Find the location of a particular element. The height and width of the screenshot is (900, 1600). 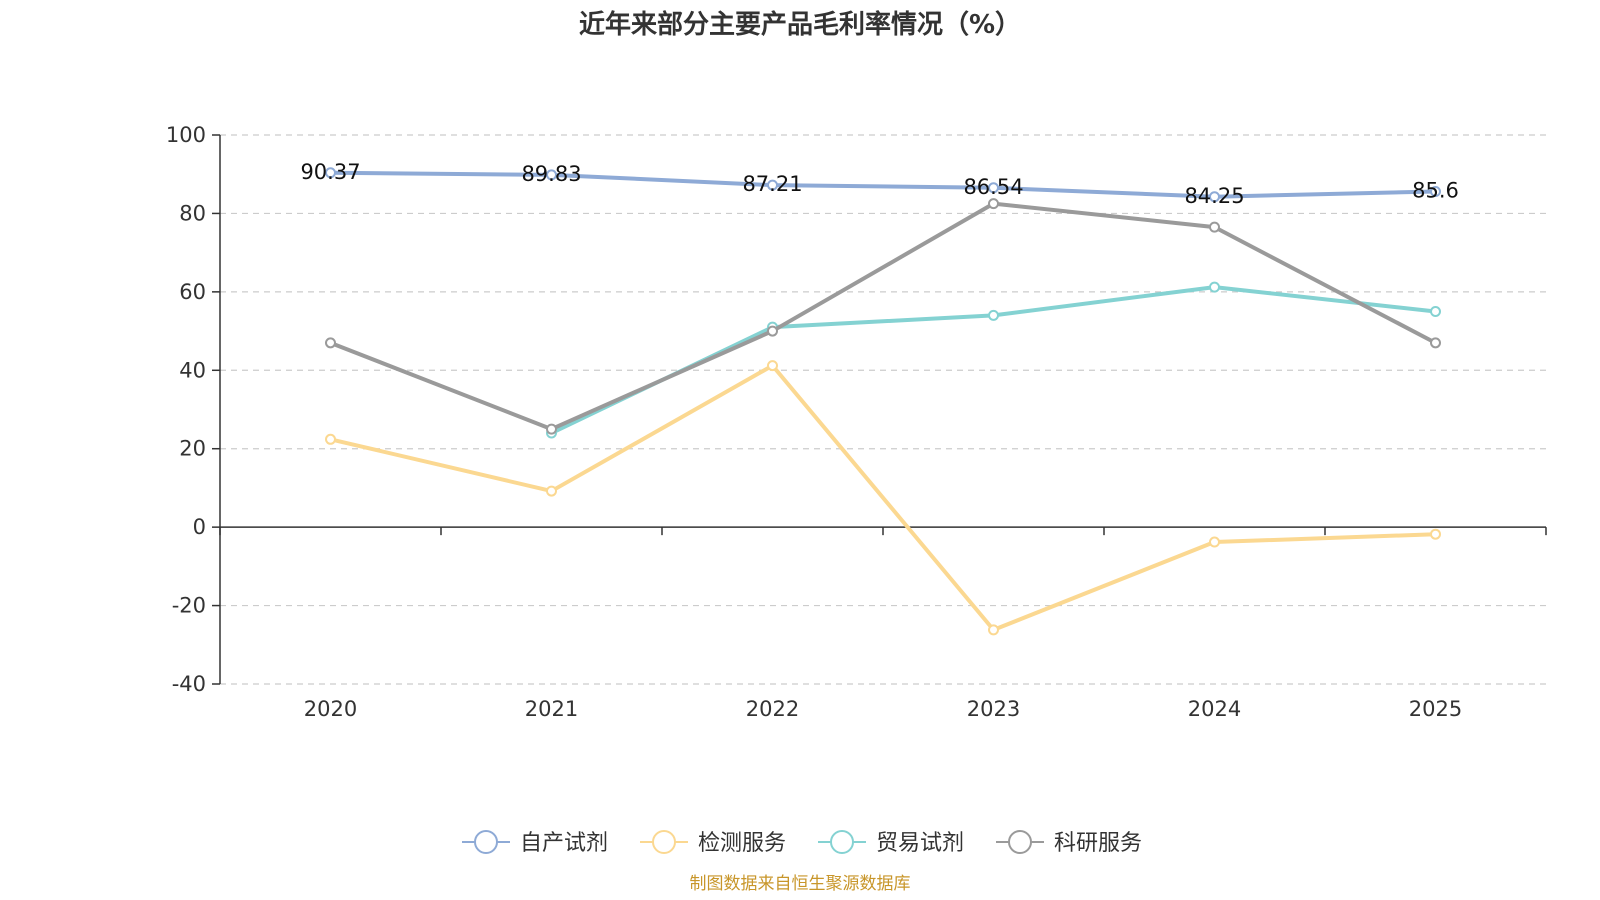

x-tick-label: 2020 is located at coordinates (330, 709).